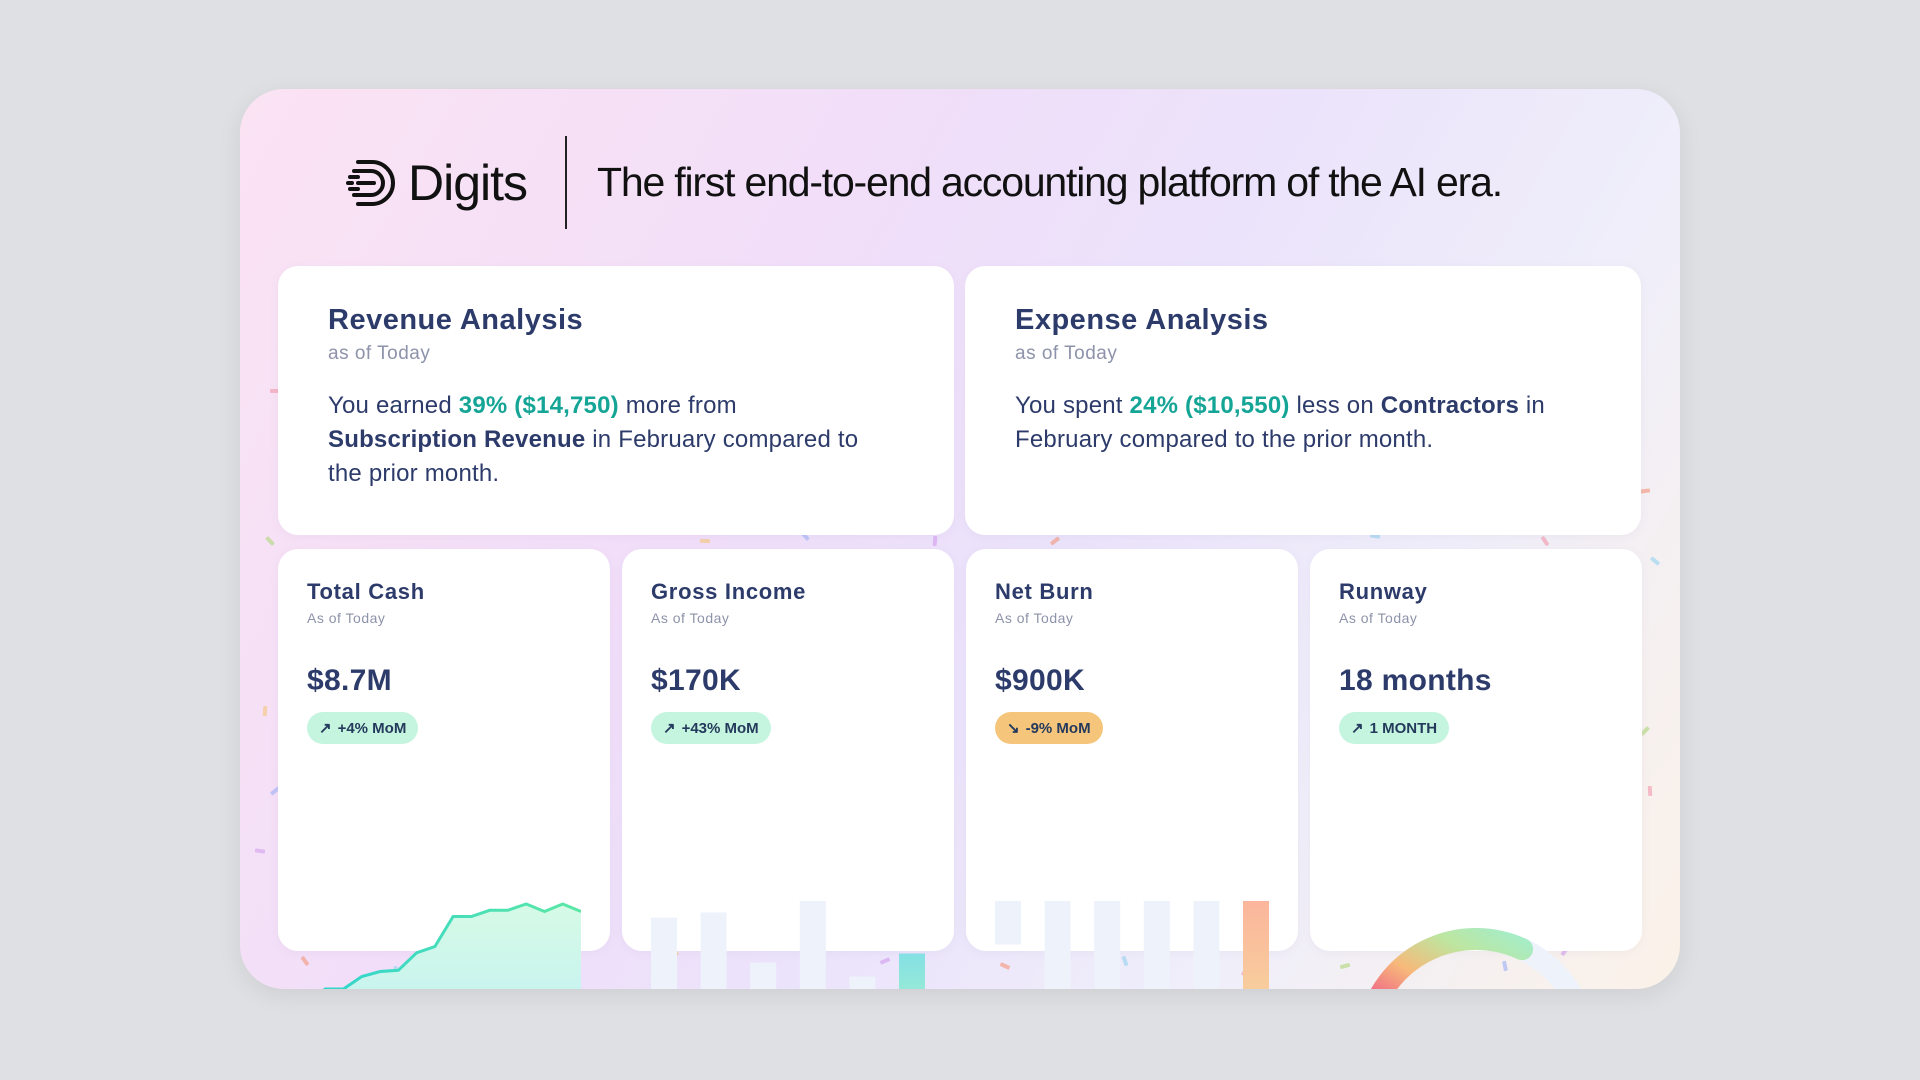 The height and width of the screenshot is (1080, 1920). I want to click on metric-title: Total Cash, so click(366, 591).